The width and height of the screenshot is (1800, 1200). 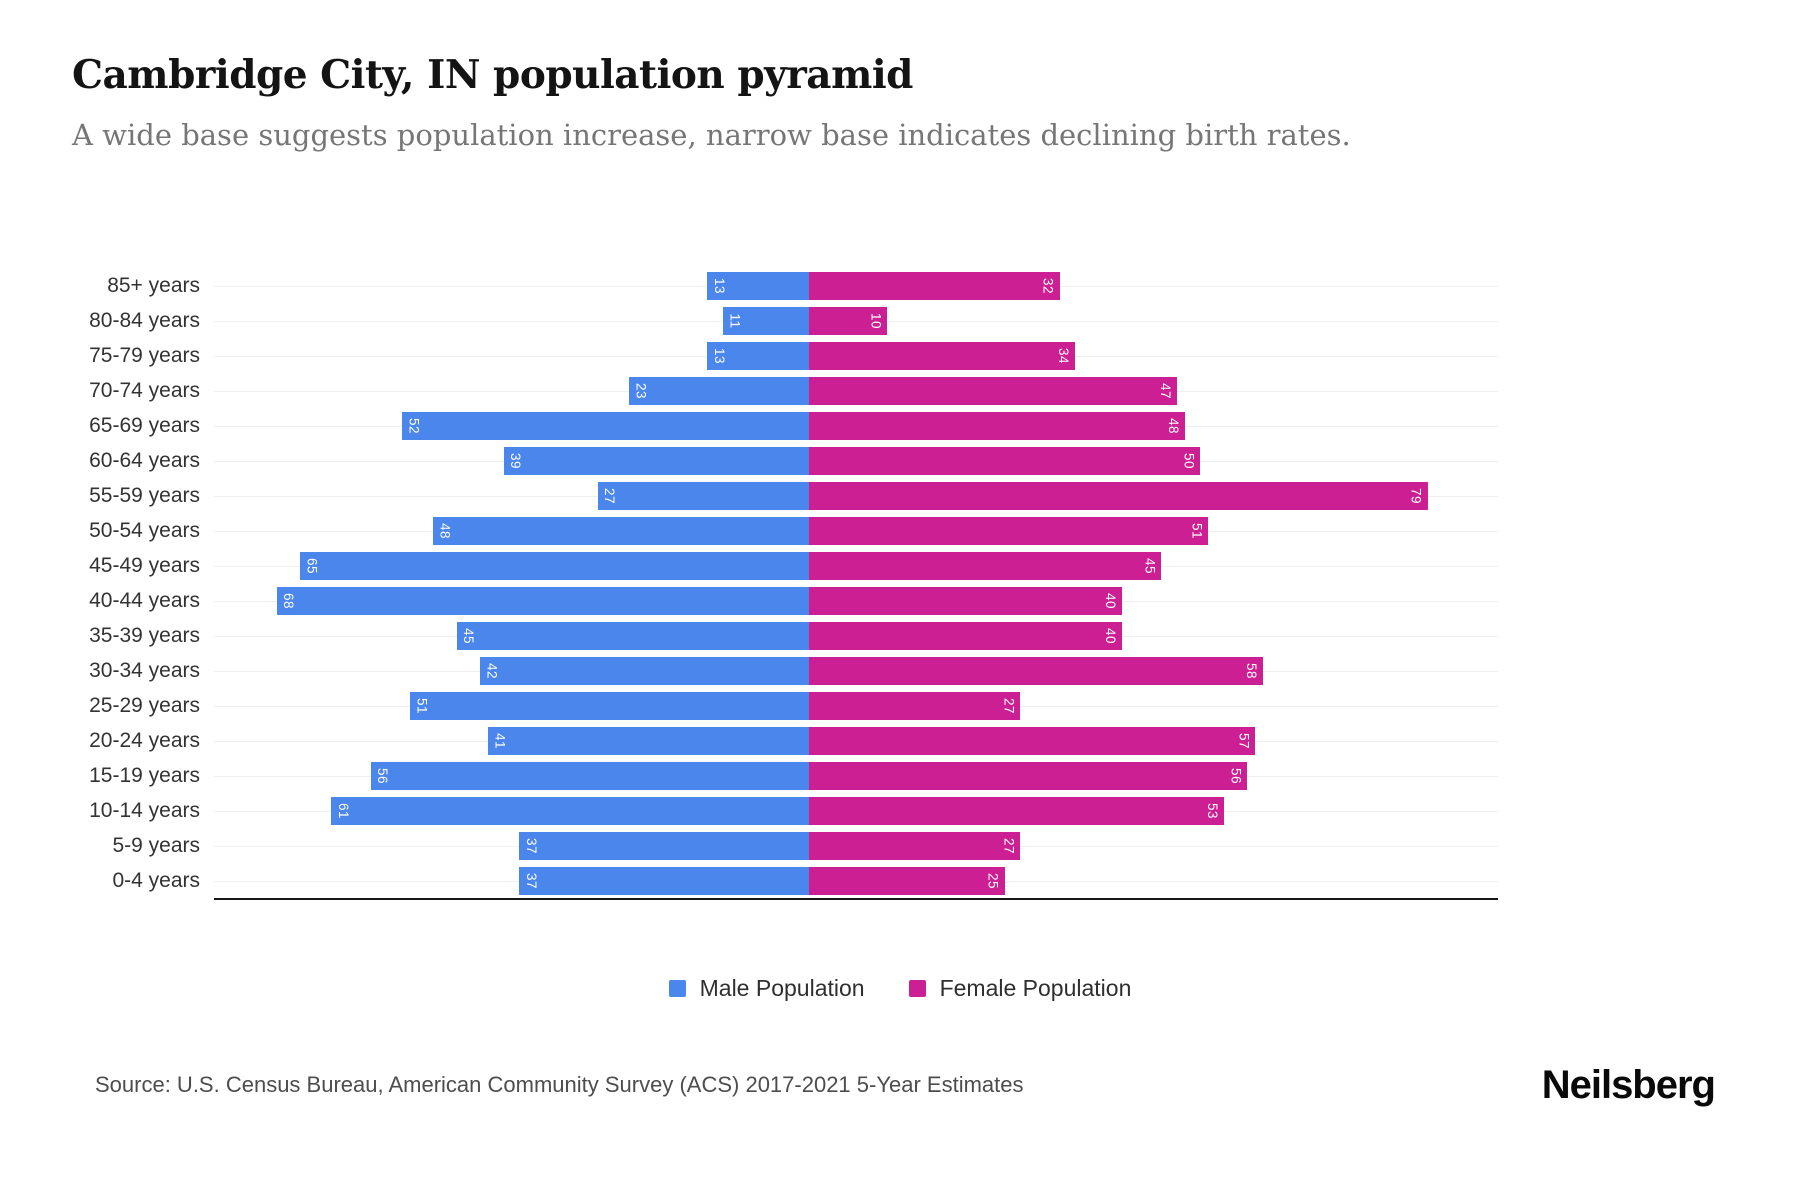 I want to click on female-bar-value: 25, so click(x=993, y=880).